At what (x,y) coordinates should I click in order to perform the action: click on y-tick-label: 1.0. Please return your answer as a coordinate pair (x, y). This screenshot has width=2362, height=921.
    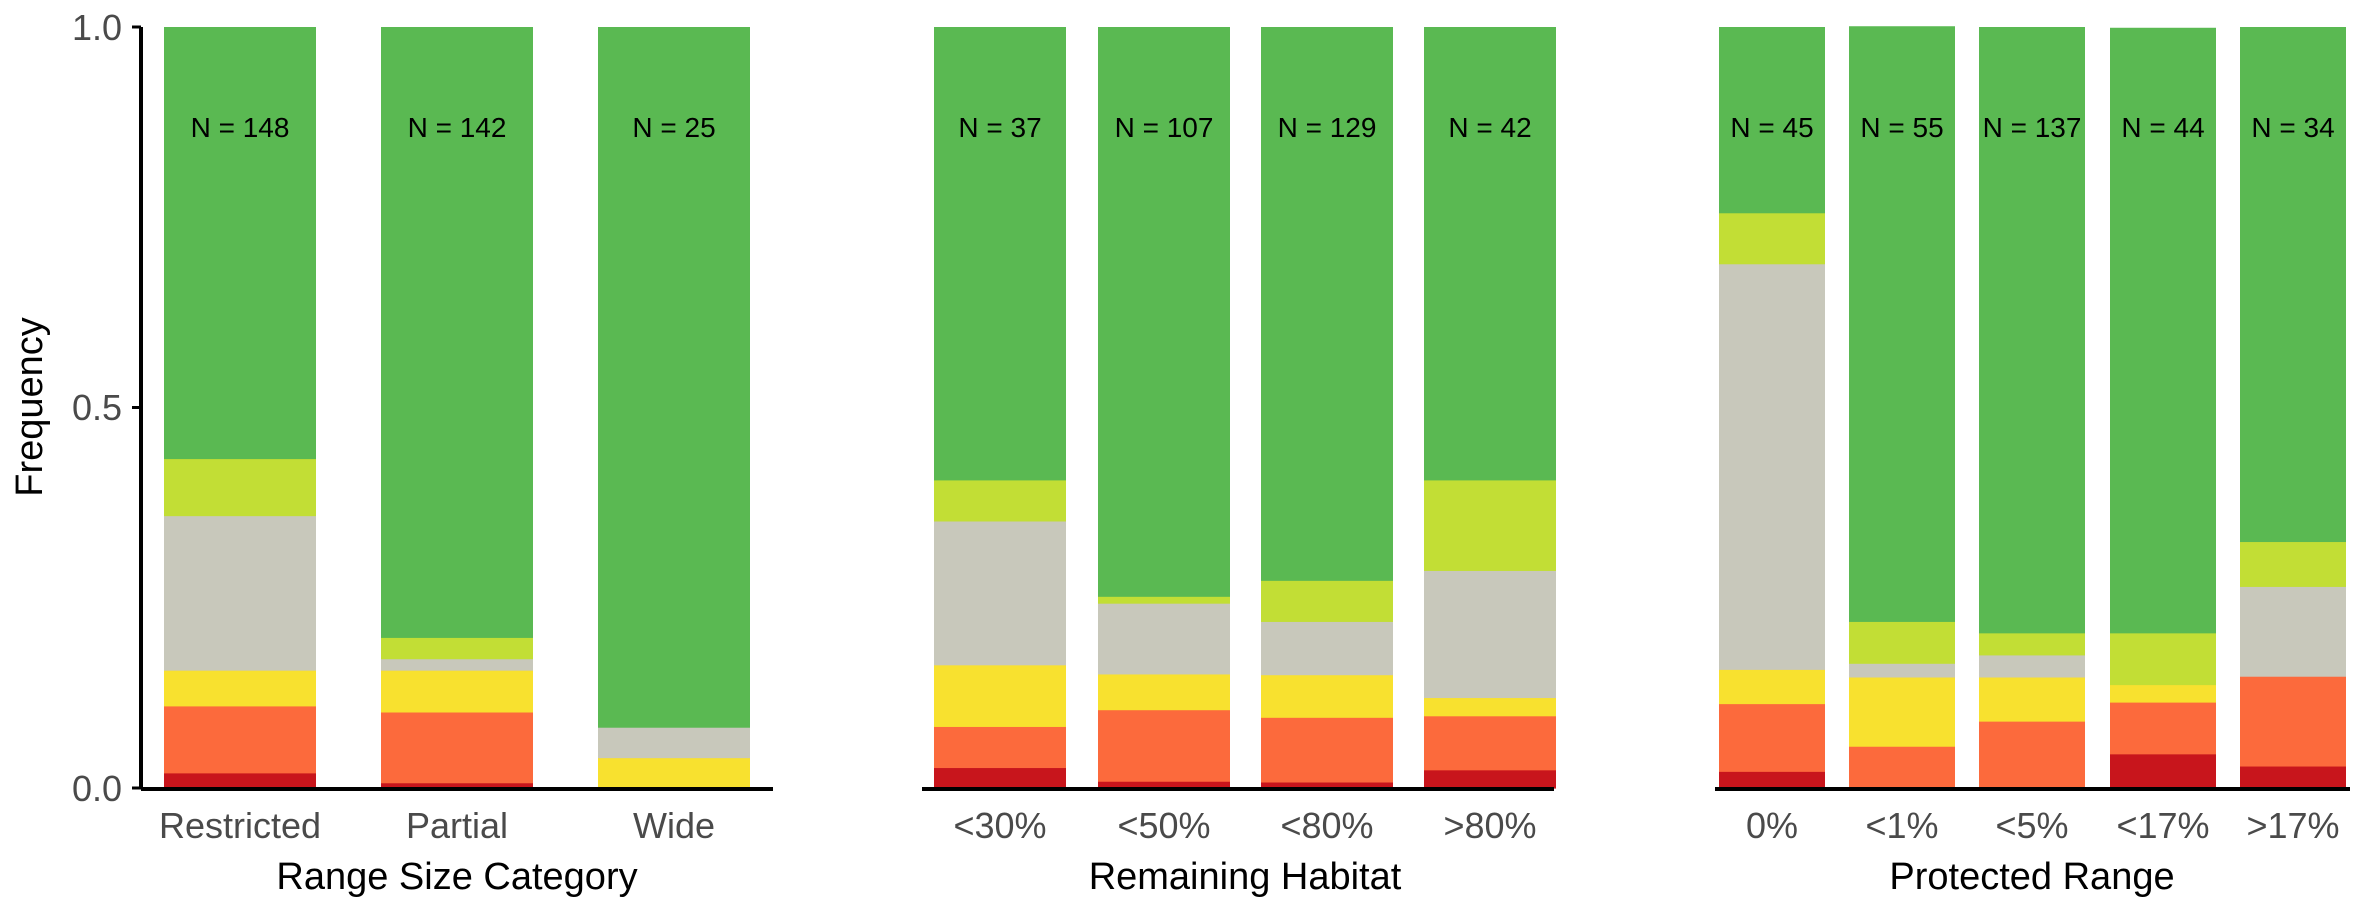
    Looking at the image, I should click on (97, 27).